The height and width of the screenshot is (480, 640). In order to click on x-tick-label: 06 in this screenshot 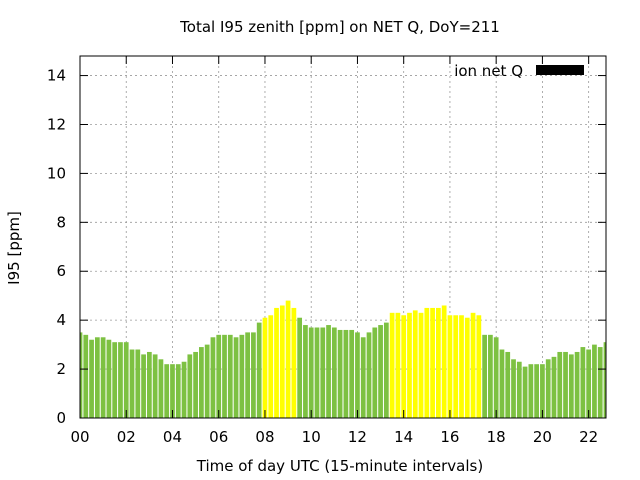, I will do `click(218, 437)`.